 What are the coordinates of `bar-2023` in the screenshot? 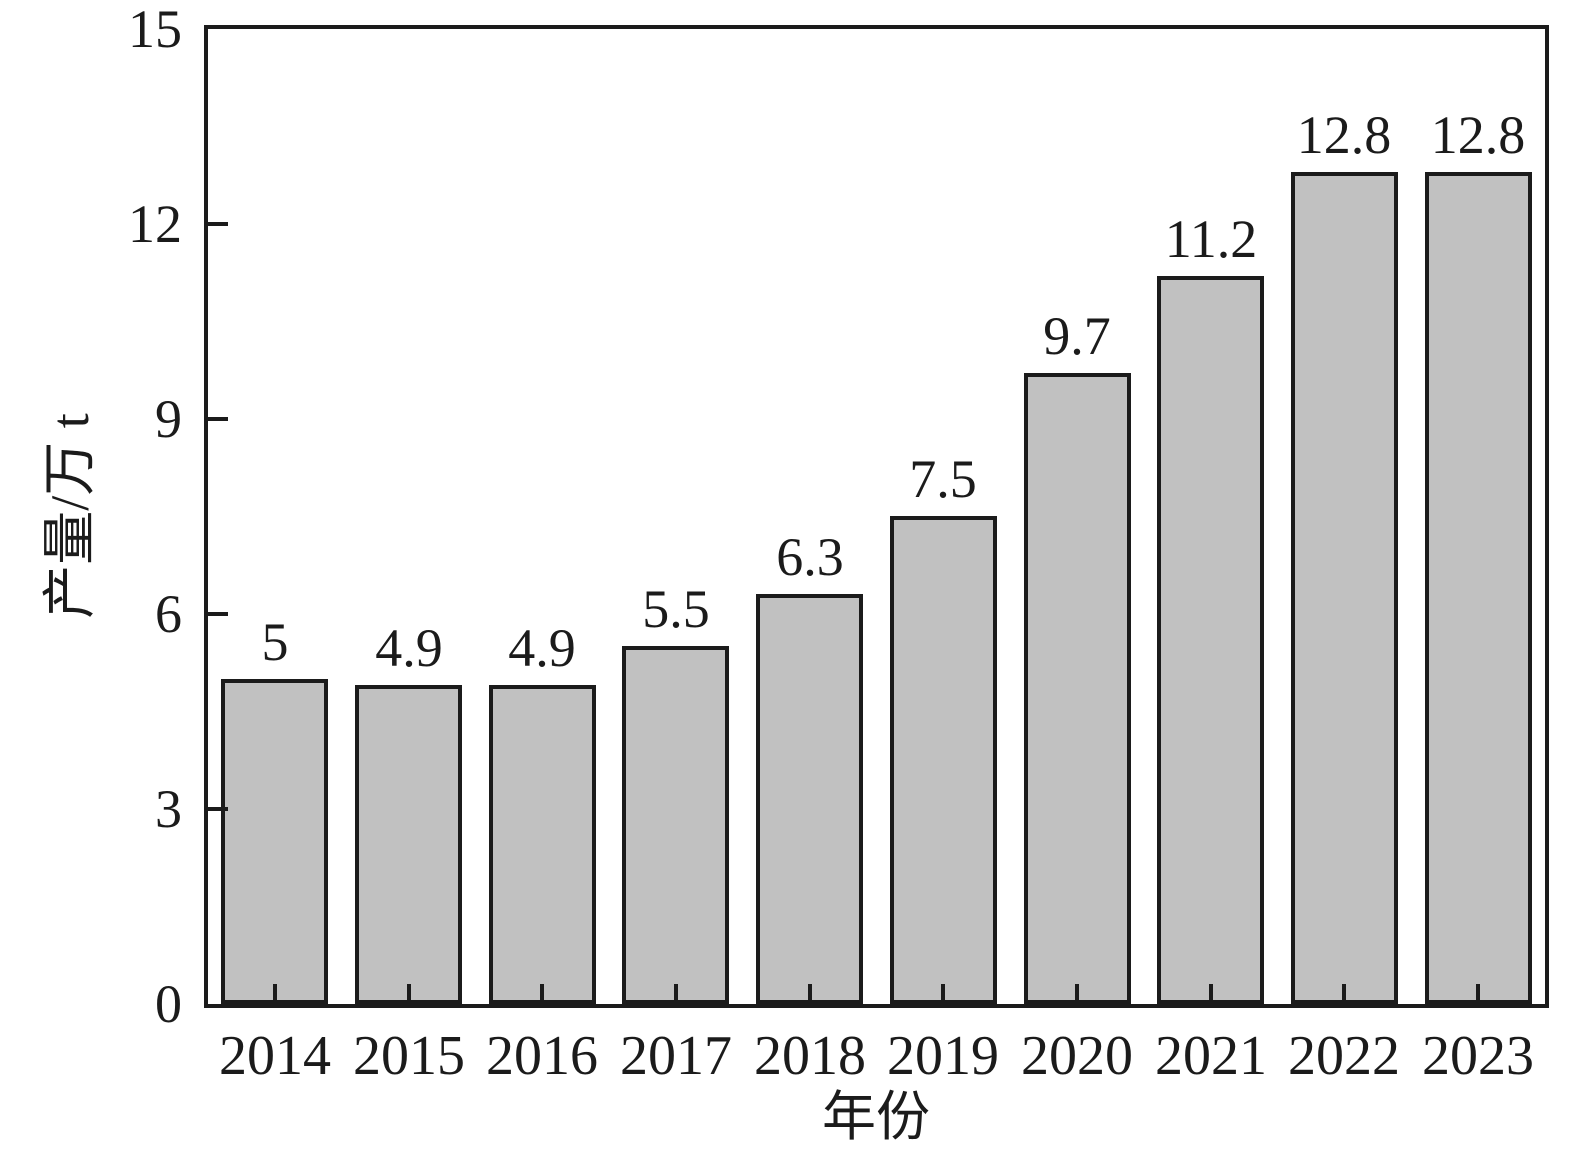 It's located at (1478, 588).